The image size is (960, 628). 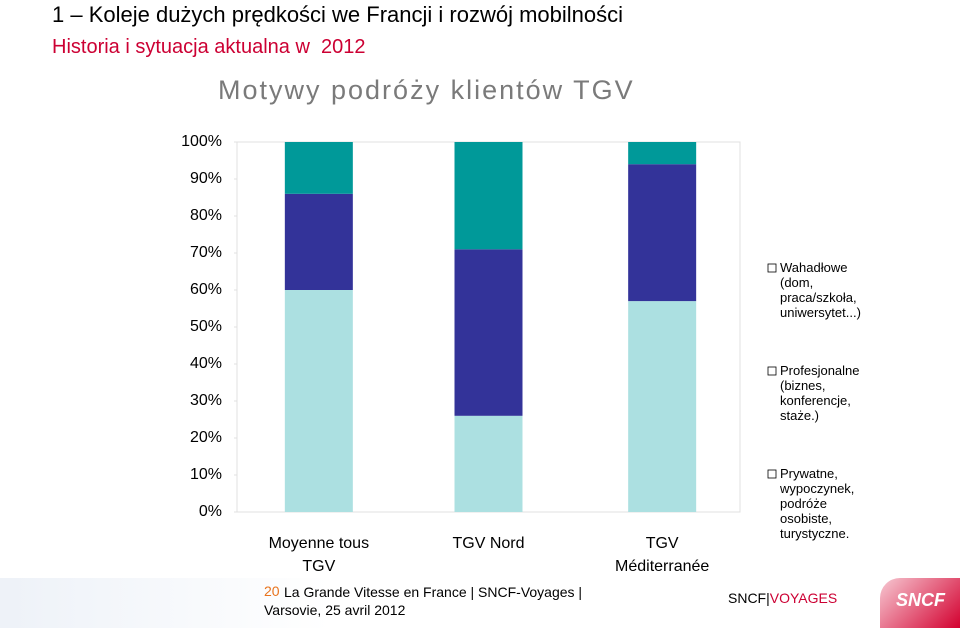 What do you see at coordinates (488, 543) in the screenshot?
I see `x-tick-label: TGV Nord` at bounding box center [488, 543].